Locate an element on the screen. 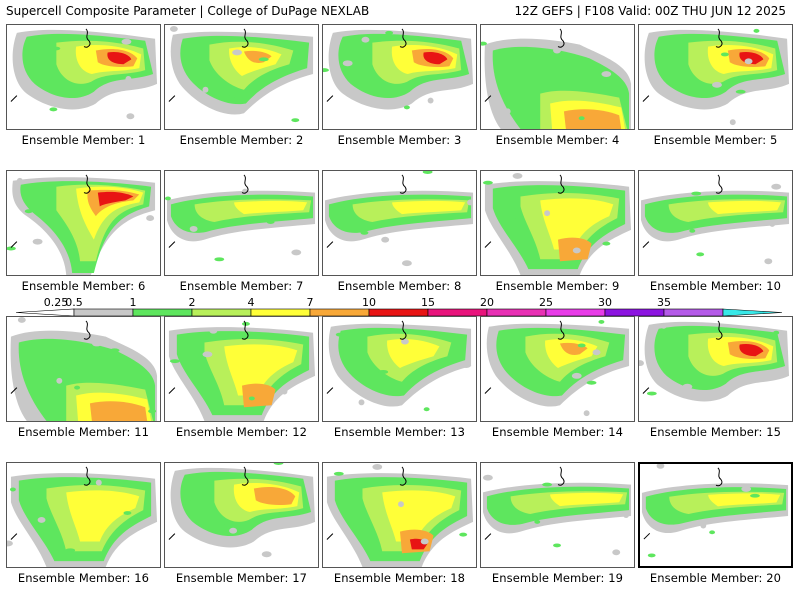  ensemble-panel: Ensemble Member: 2 is located at coordinates (241, 97).